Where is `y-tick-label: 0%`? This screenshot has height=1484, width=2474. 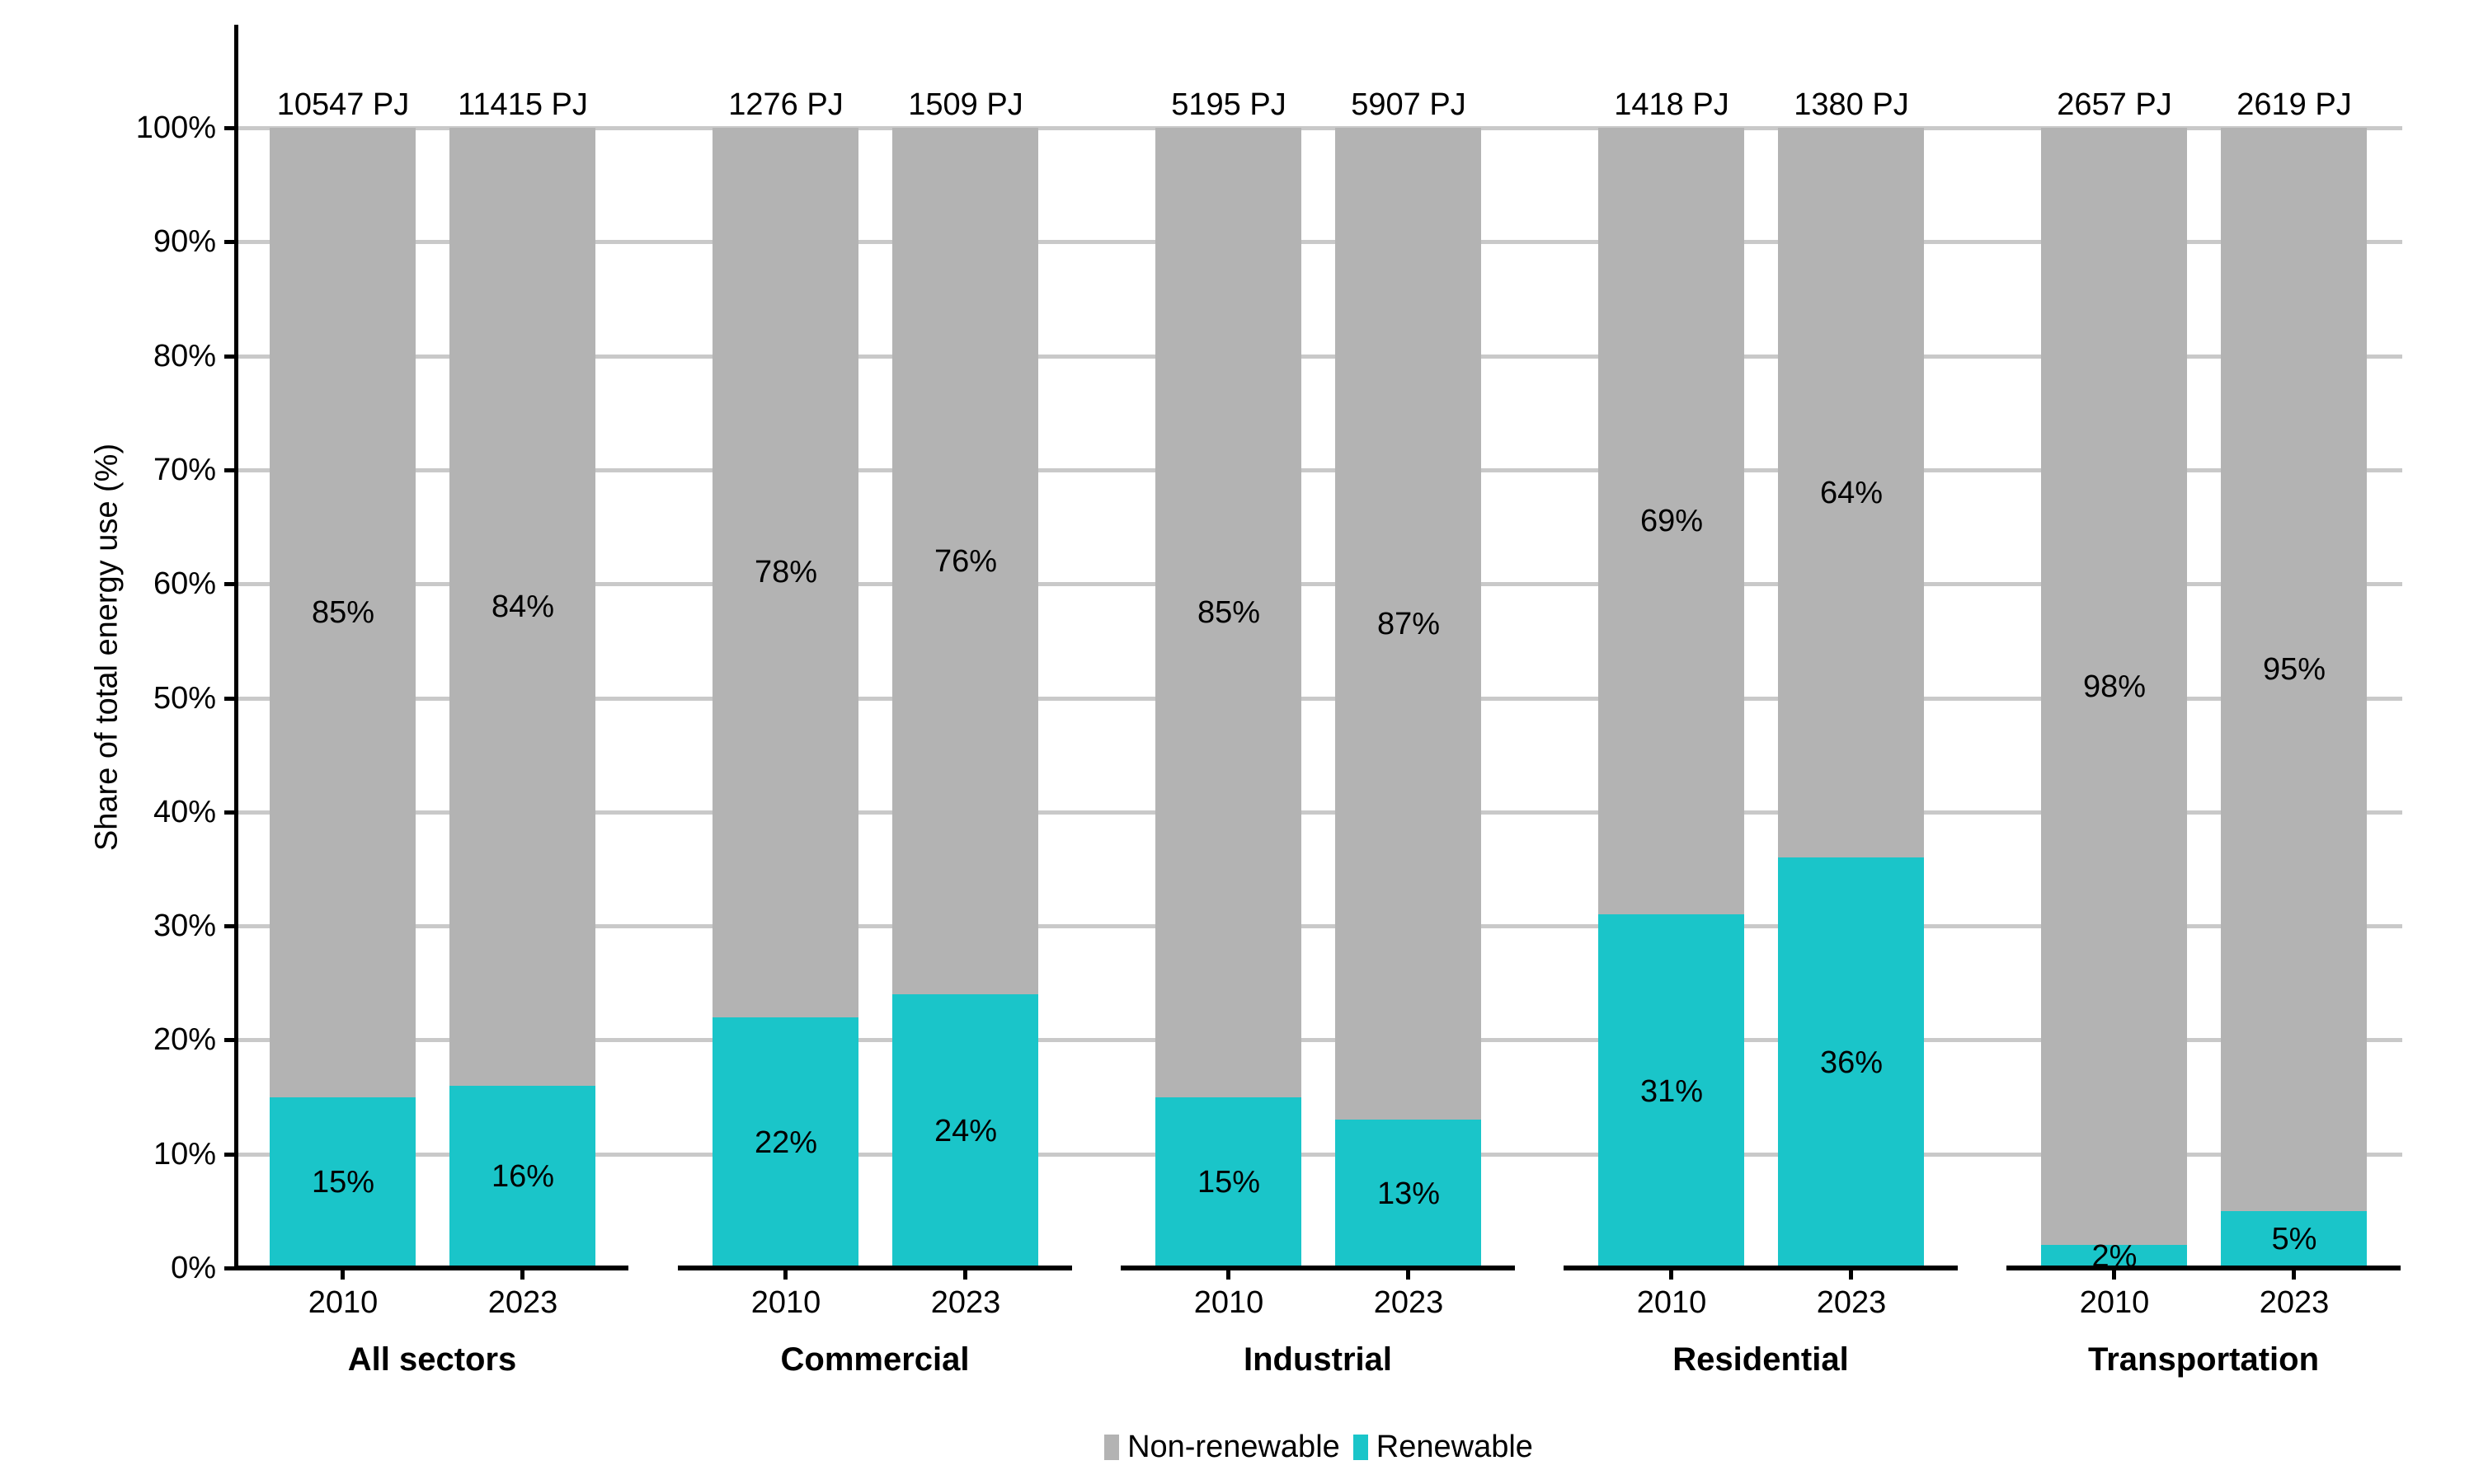 y-tick-label: 0% is located at coordinates (193, 1268).